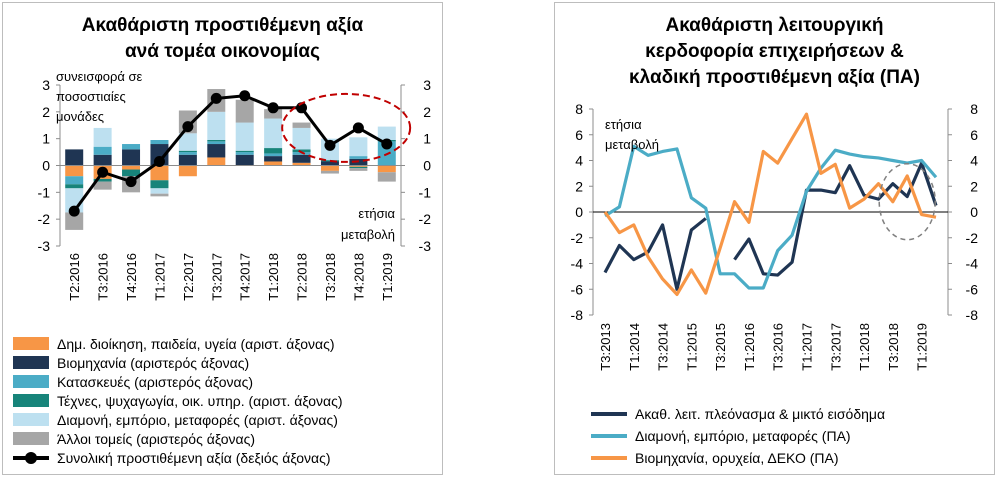 Image resolution: width=997 pixels, height=479 pixels. I want to click on x-tick-label: Τ3:2015, so click(720, 347).